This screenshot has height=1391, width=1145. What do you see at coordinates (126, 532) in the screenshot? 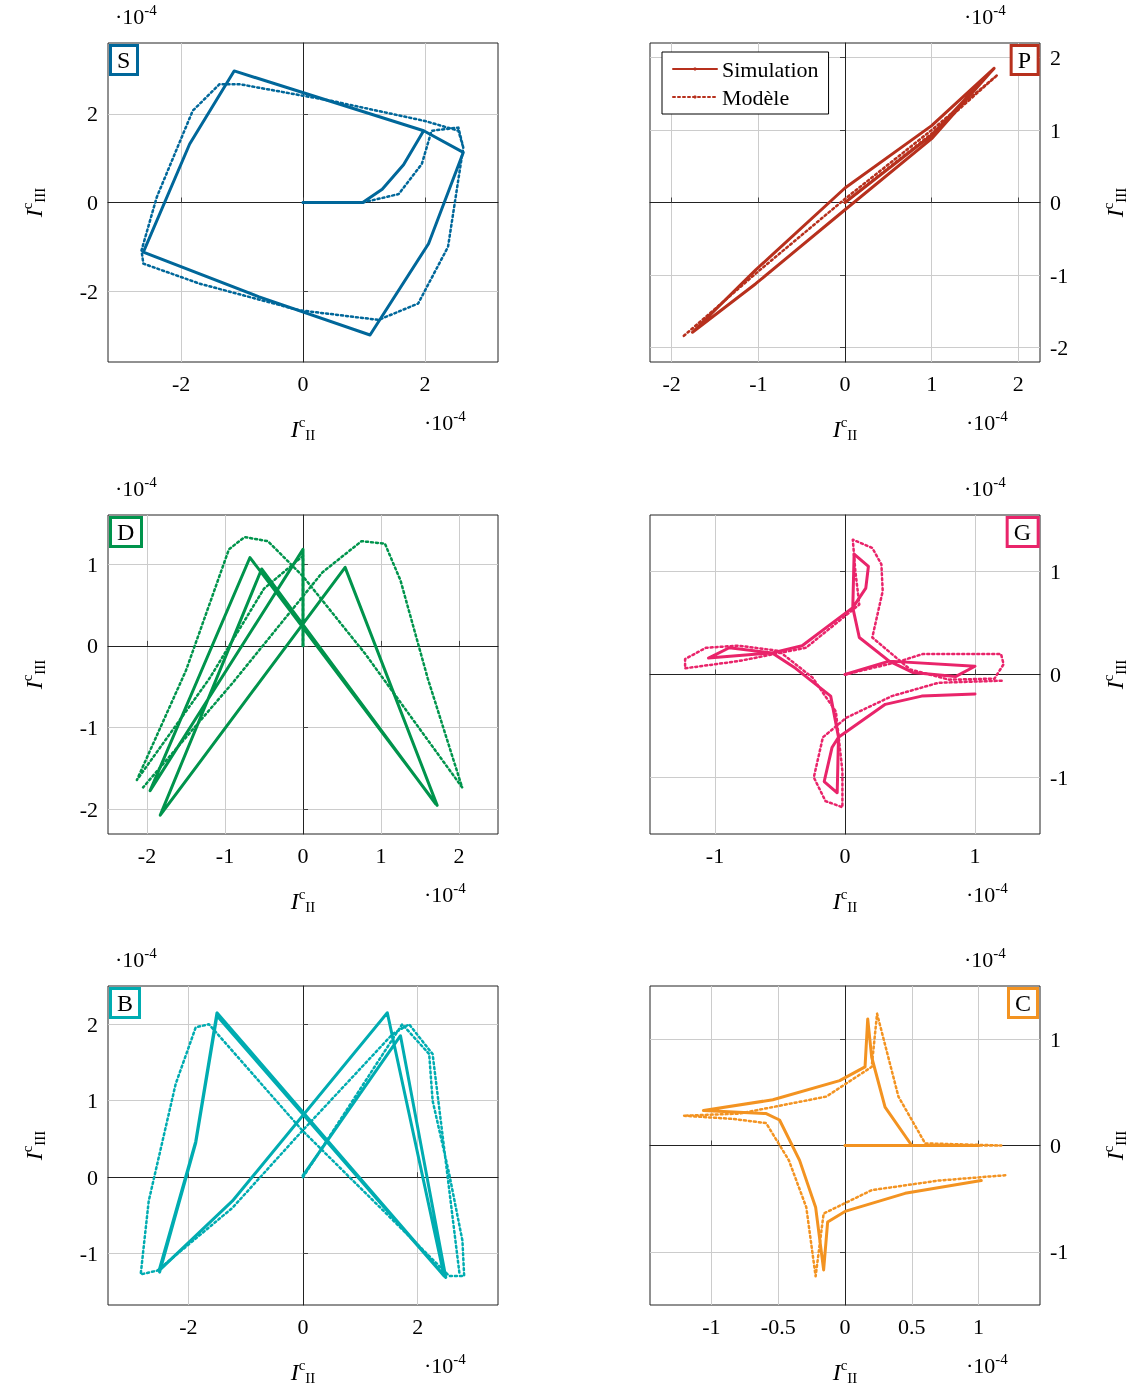
I see `chart-title: D` at bounding box center [126, 532].